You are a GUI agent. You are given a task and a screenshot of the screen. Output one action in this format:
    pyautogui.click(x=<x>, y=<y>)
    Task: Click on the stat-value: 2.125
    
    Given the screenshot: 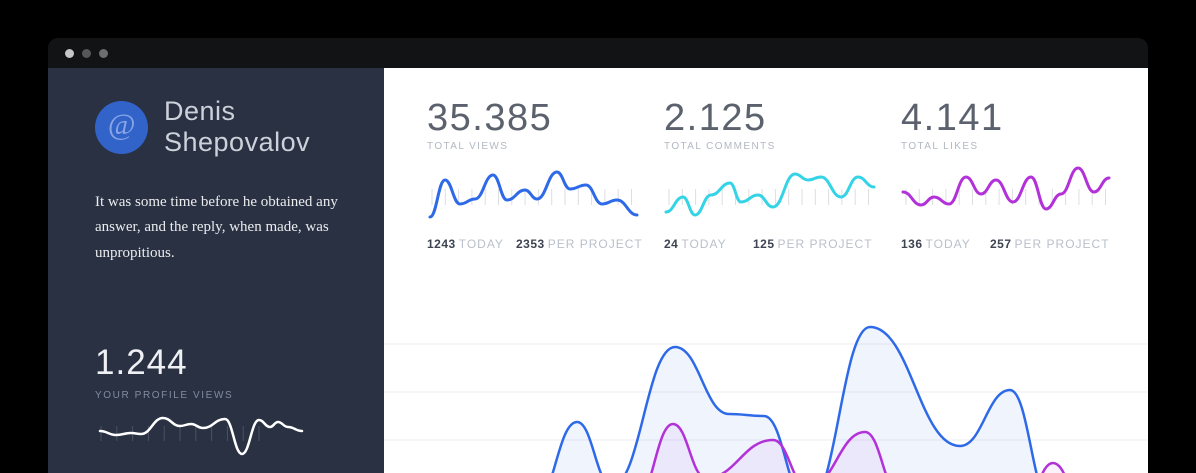 What is the action you would take?
    pyautogui.click(x=715, y=118)
    